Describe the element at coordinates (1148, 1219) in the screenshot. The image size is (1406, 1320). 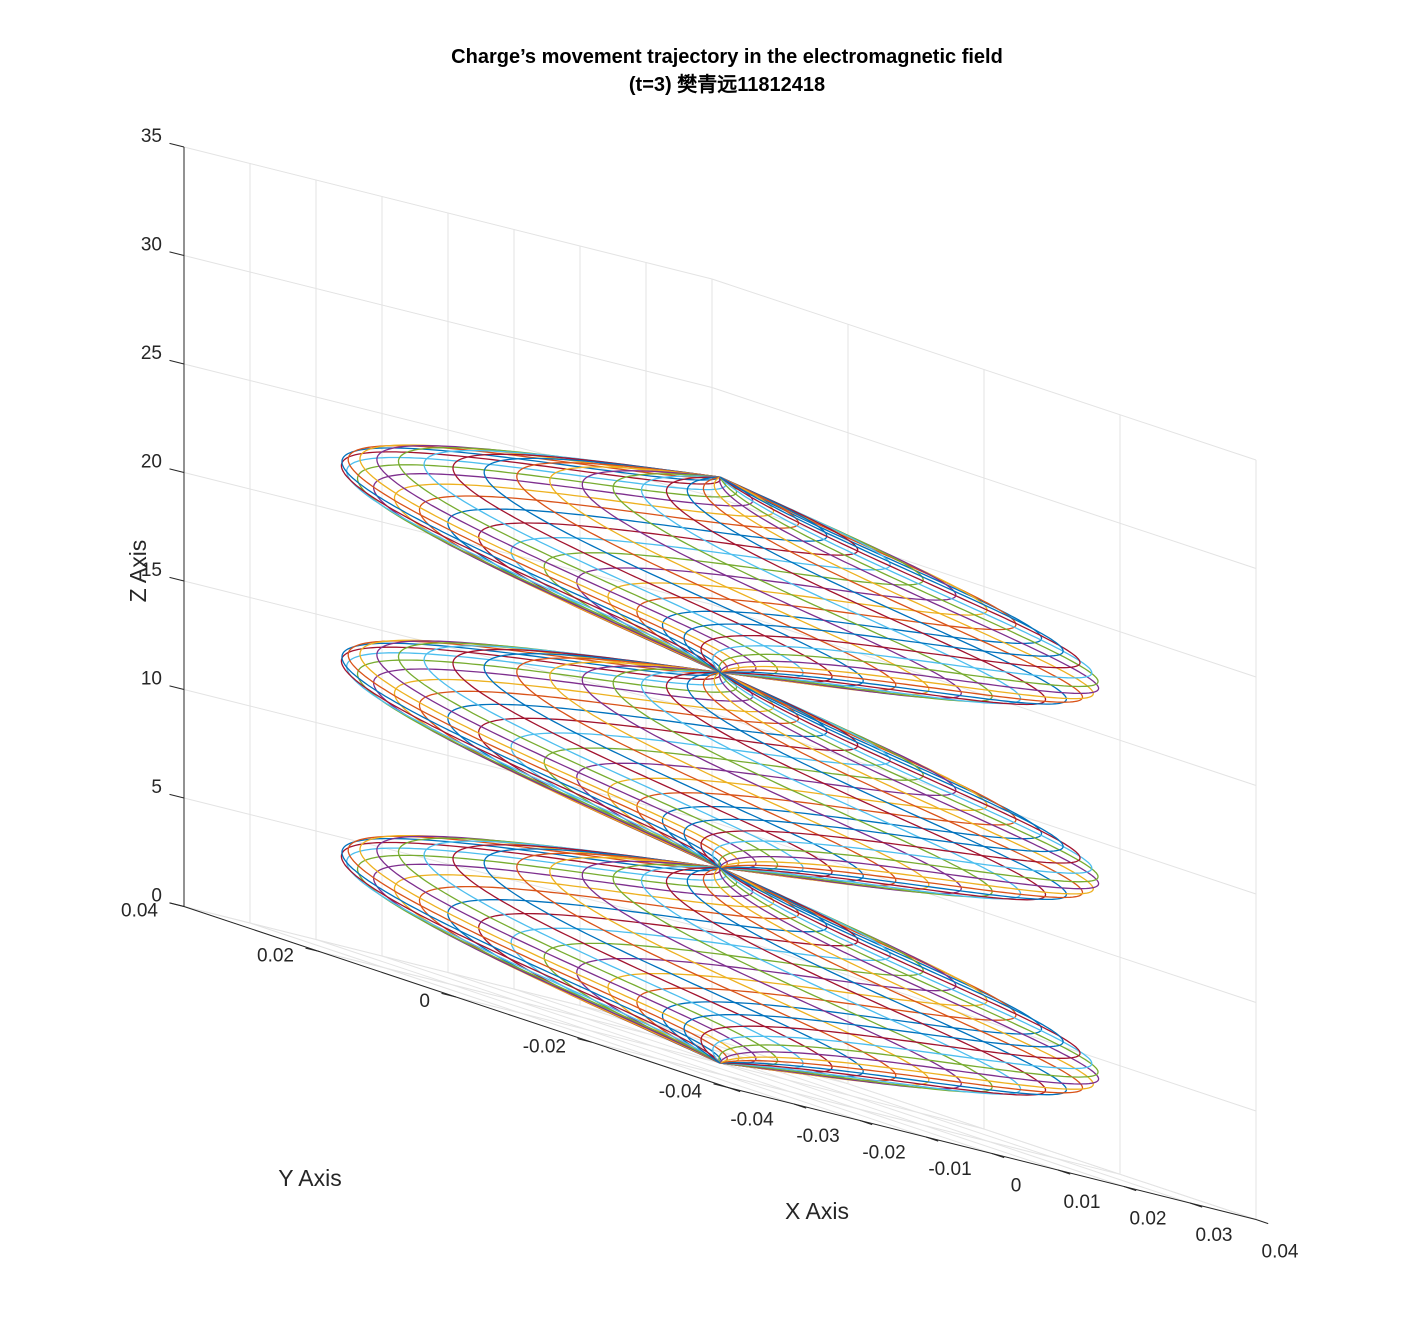
I see `x-tick-label: 0.02` at that location.